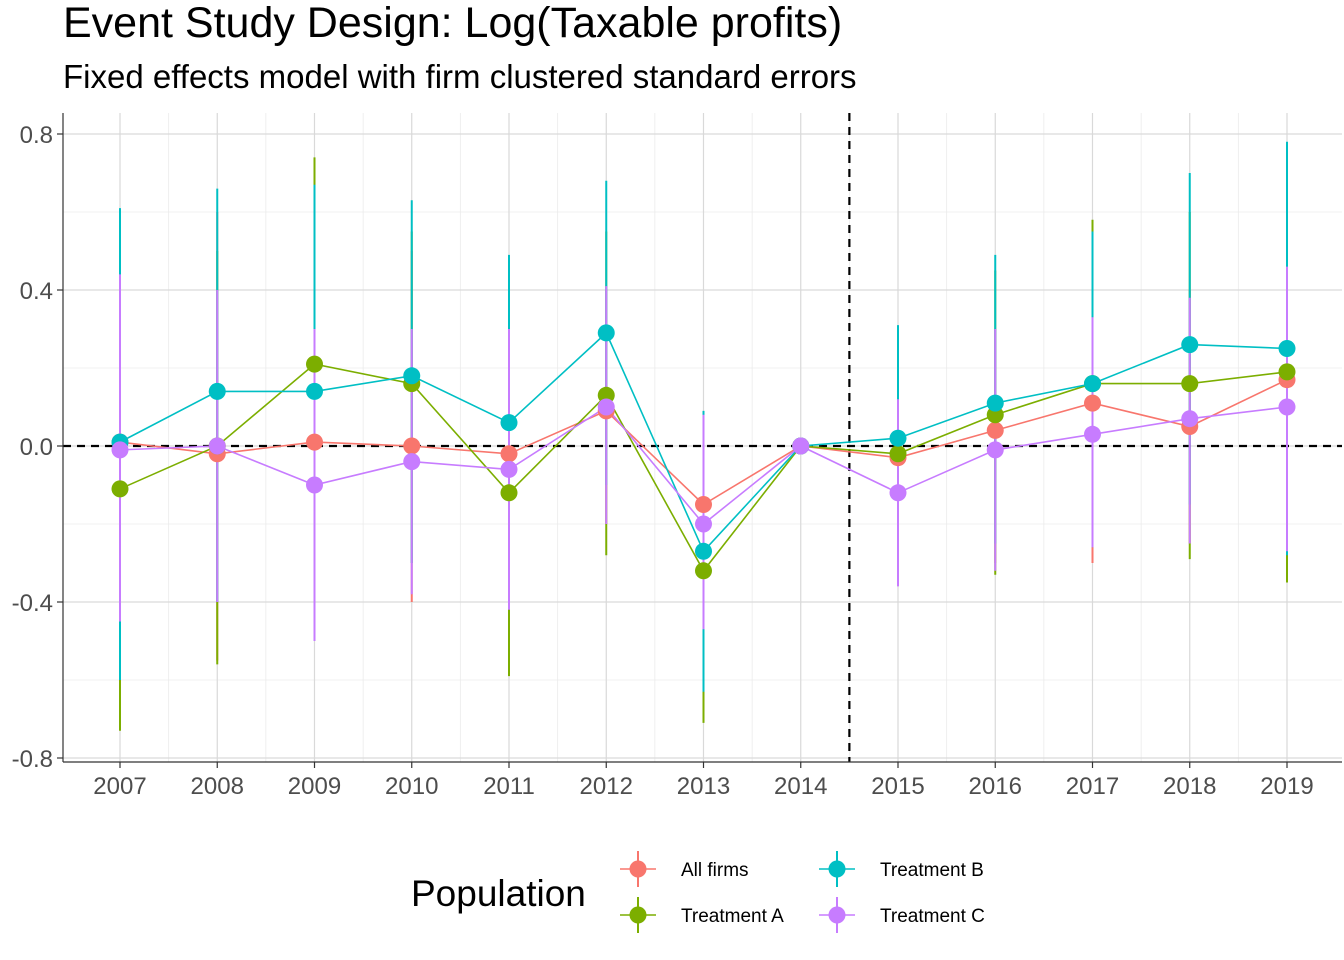 The image size is (1344, 960). What do you see at coordinates (638, 869) in the screenshot?
I see `legend-key-point-all-firms` at bounding box center [638, 869].